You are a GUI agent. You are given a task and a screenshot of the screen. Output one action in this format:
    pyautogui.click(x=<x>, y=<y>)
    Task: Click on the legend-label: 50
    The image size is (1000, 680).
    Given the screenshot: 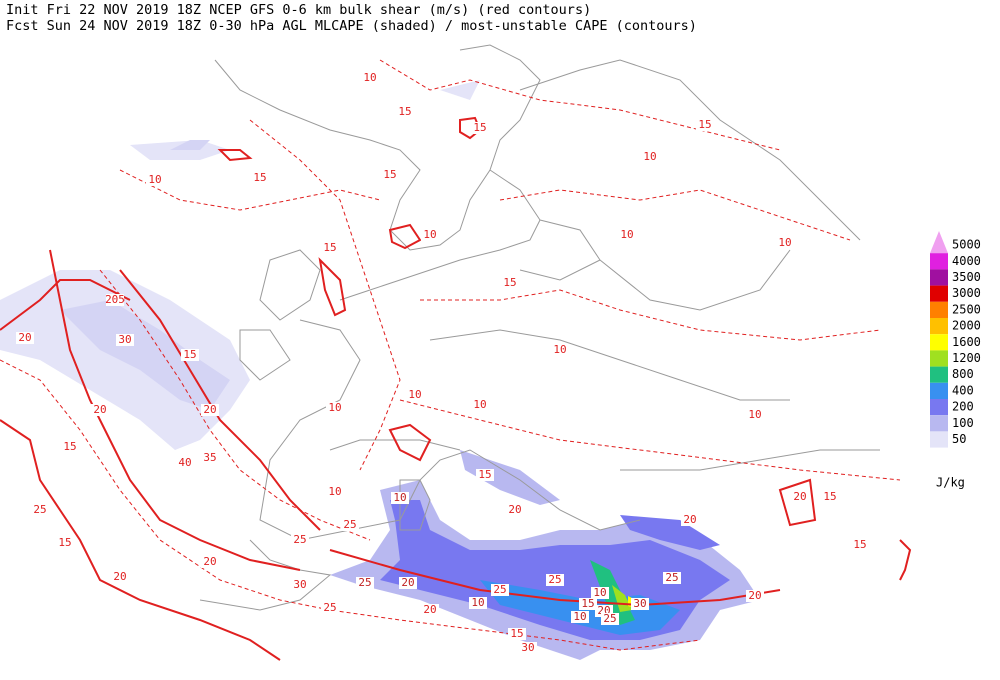 What is the action you would take?
    pyautogui.click(x=959, y=439)
    